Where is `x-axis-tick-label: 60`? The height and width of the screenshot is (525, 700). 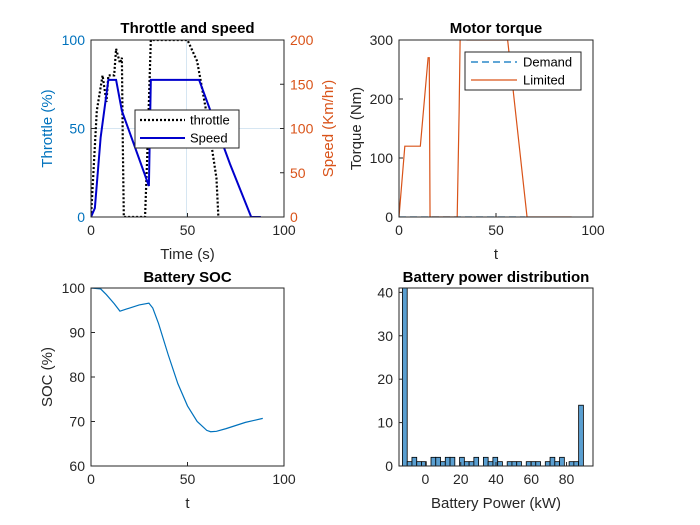
x-axis-tick-label: 60 is located at coordinates (531, 479).